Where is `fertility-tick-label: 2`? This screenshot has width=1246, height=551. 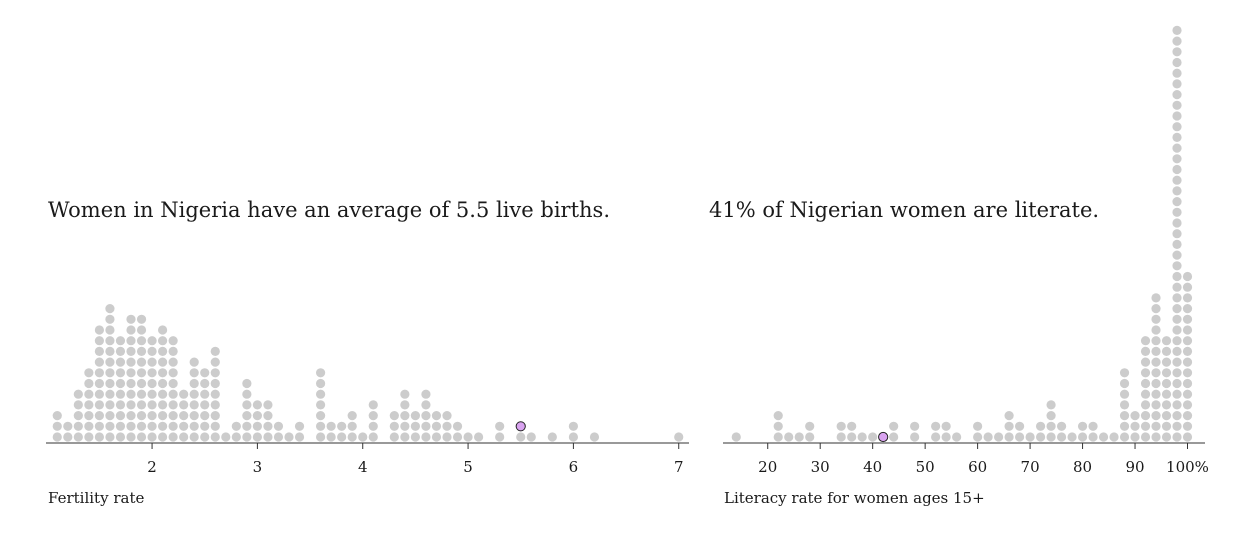 fertility-tick-label: 2 is located at coordinates (152, 467).